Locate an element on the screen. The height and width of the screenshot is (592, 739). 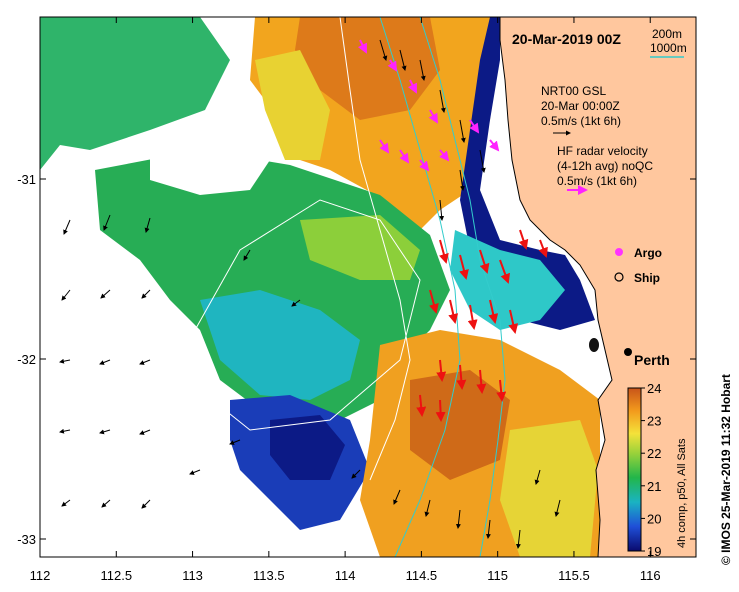
x-tick-label: 113 is located at coordinates (192, 575).